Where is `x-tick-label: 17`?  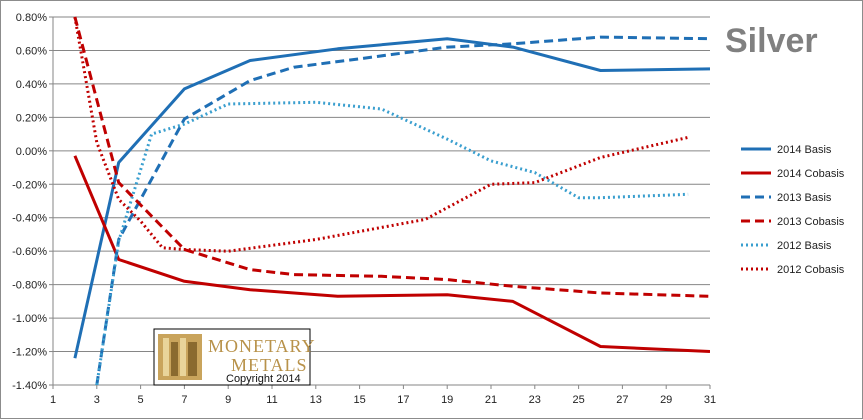
x-tick-label: 17 is located at coordinates (403, 400).